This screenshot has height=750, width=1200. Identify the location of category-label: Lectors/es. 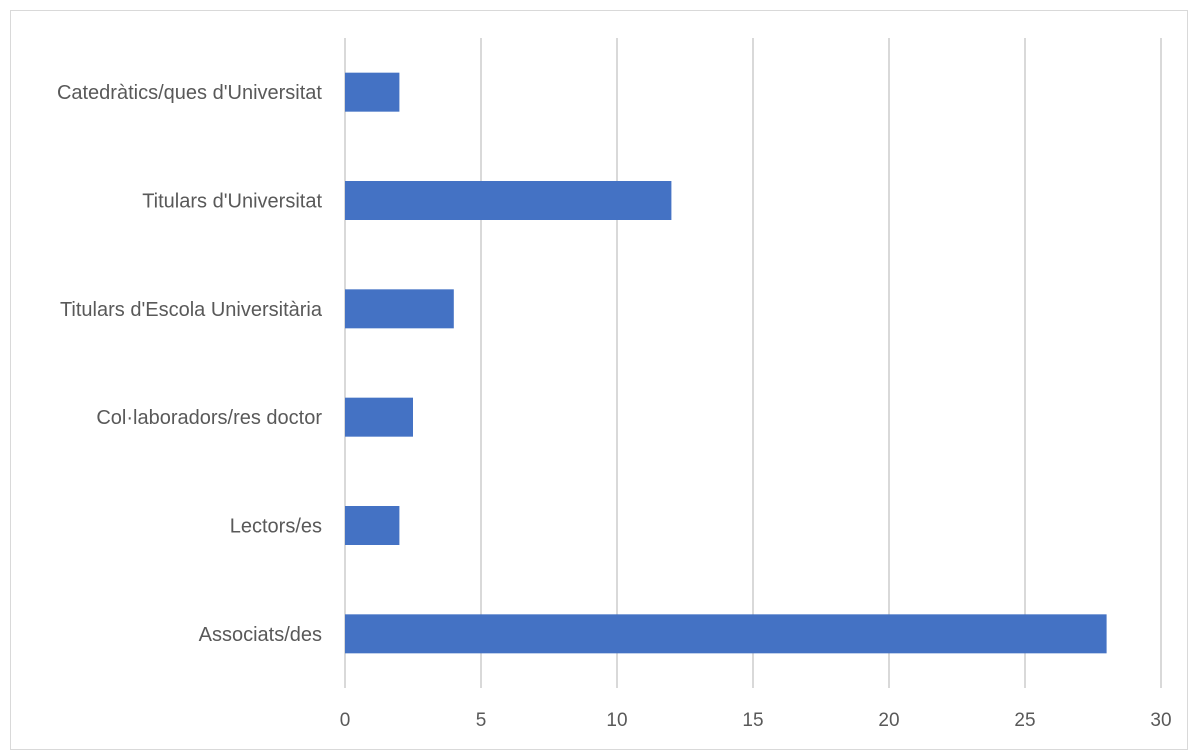
(276, 527).